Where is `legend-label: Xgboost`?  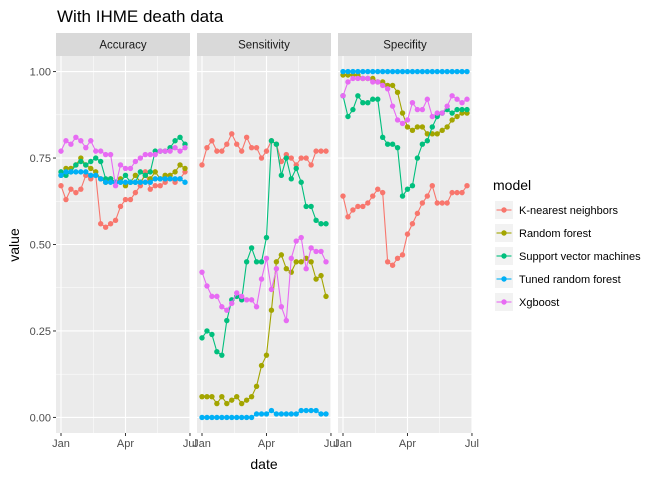 legend-label: Xgboost is located at coordinates (539, 303).